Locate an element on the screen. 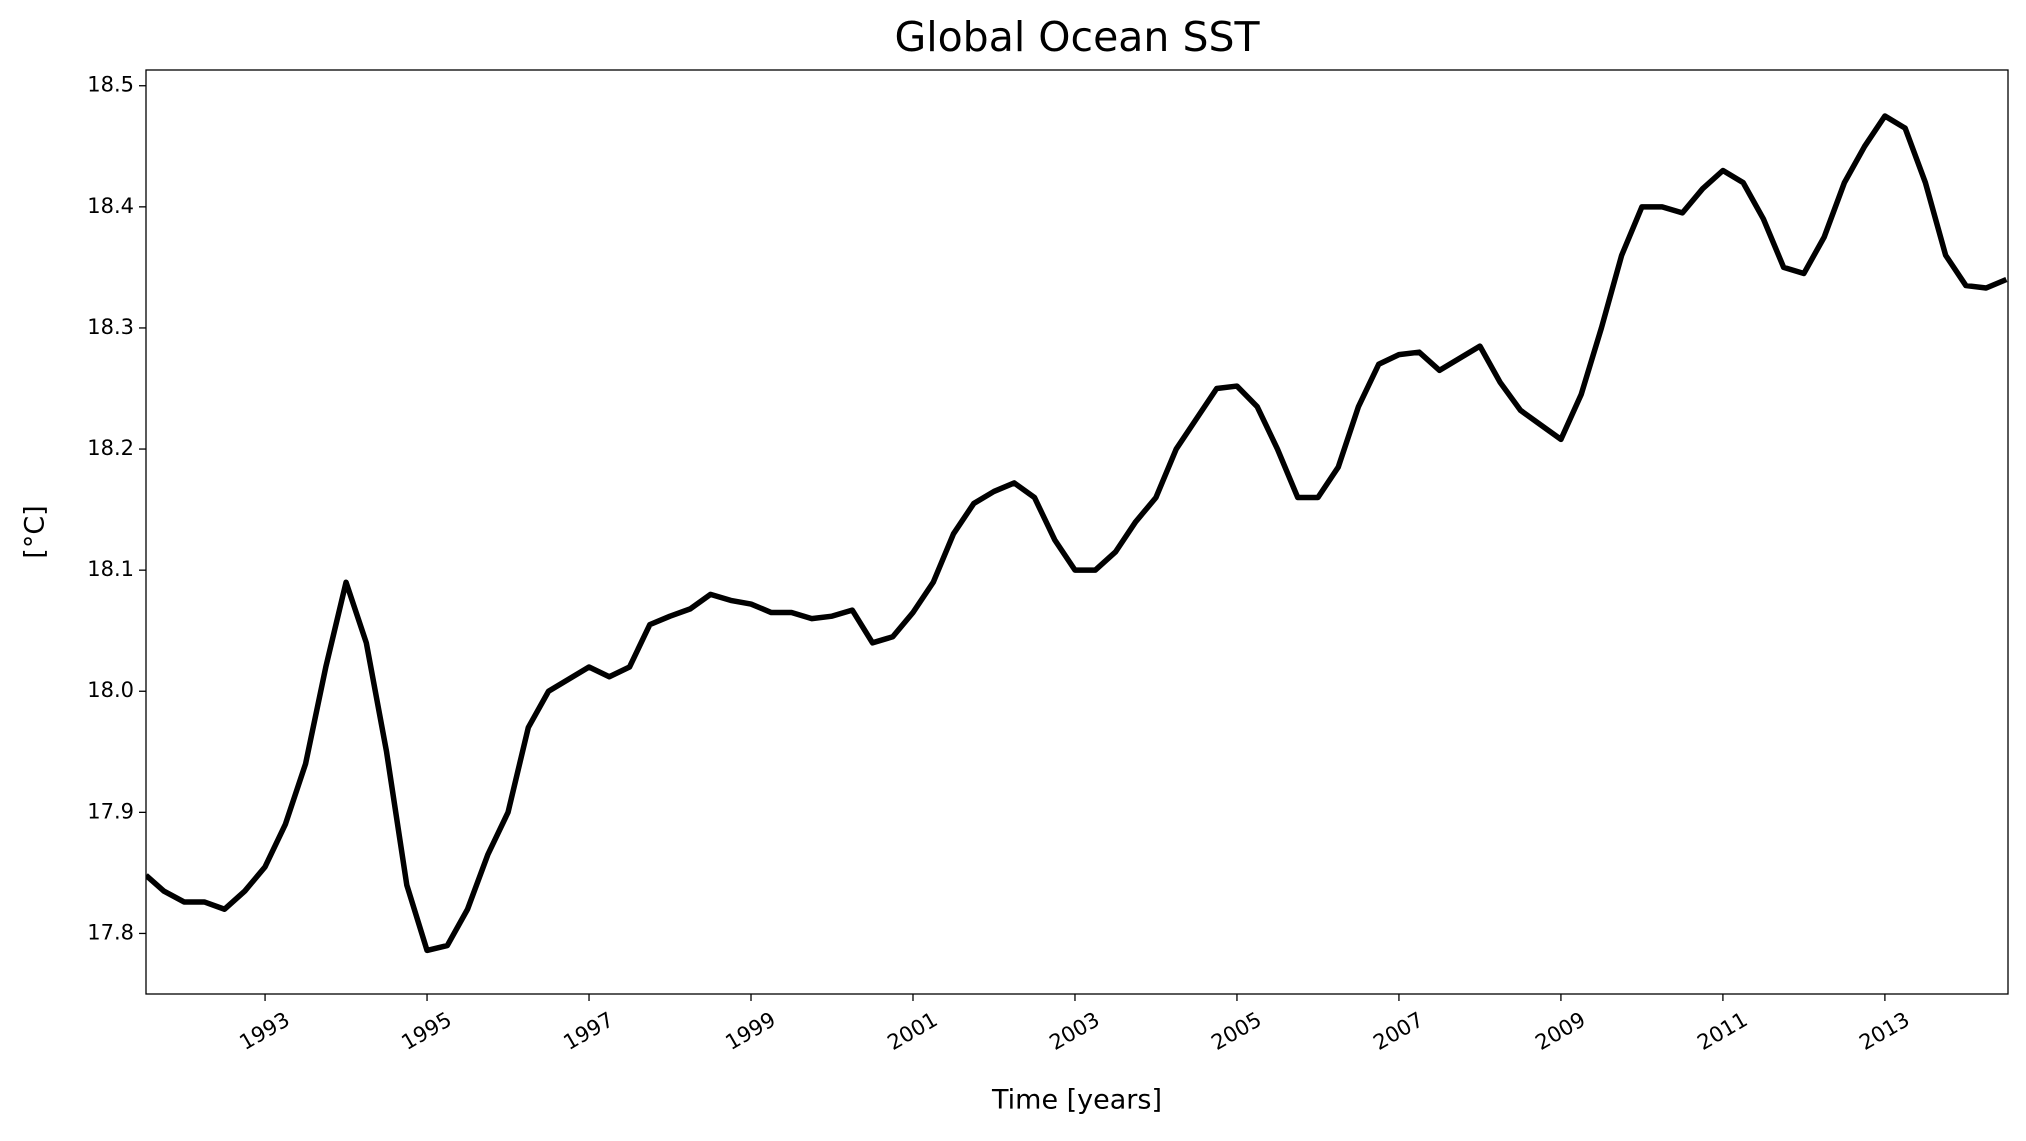 The height and width of the screenshot is (1141, 2026). chart-title: Global Ocean SST is located at coordinates (1077, 37).